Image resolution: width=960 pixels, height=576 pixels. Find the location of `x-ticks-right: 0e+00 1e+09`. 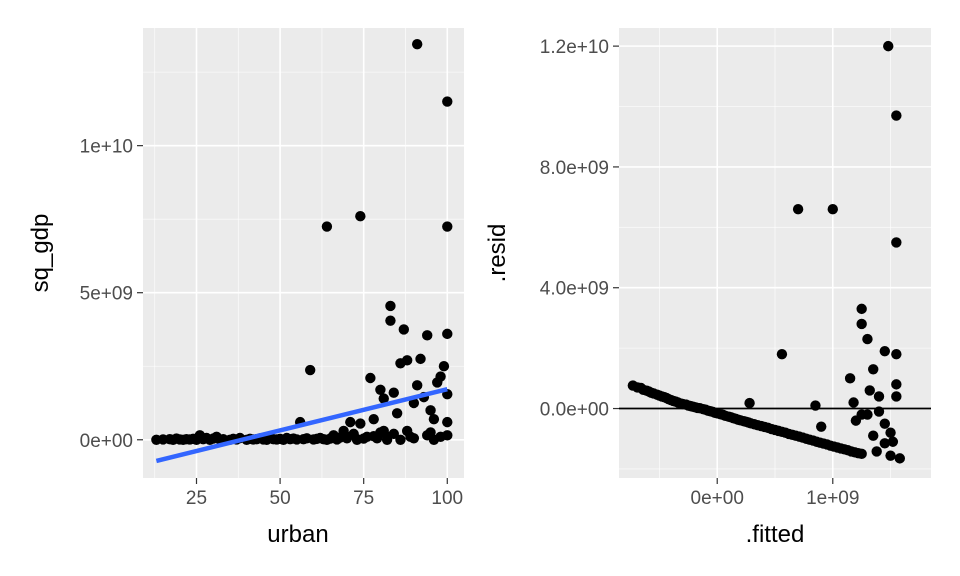

x-ticks-right: 0e+00 1e+09 is located at coordinates (775, 493).